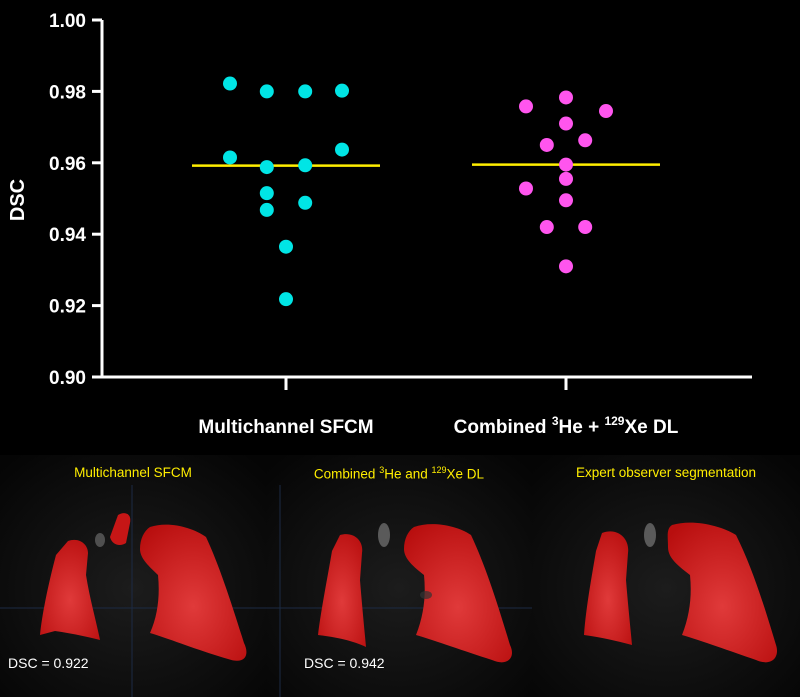 The width and height of the screenshot is (800, 697). What do you see at coordinates (133, 472) in the screenshot?
I see `panel-title: Multichannel SFCM` at bounding box center [133, 472].